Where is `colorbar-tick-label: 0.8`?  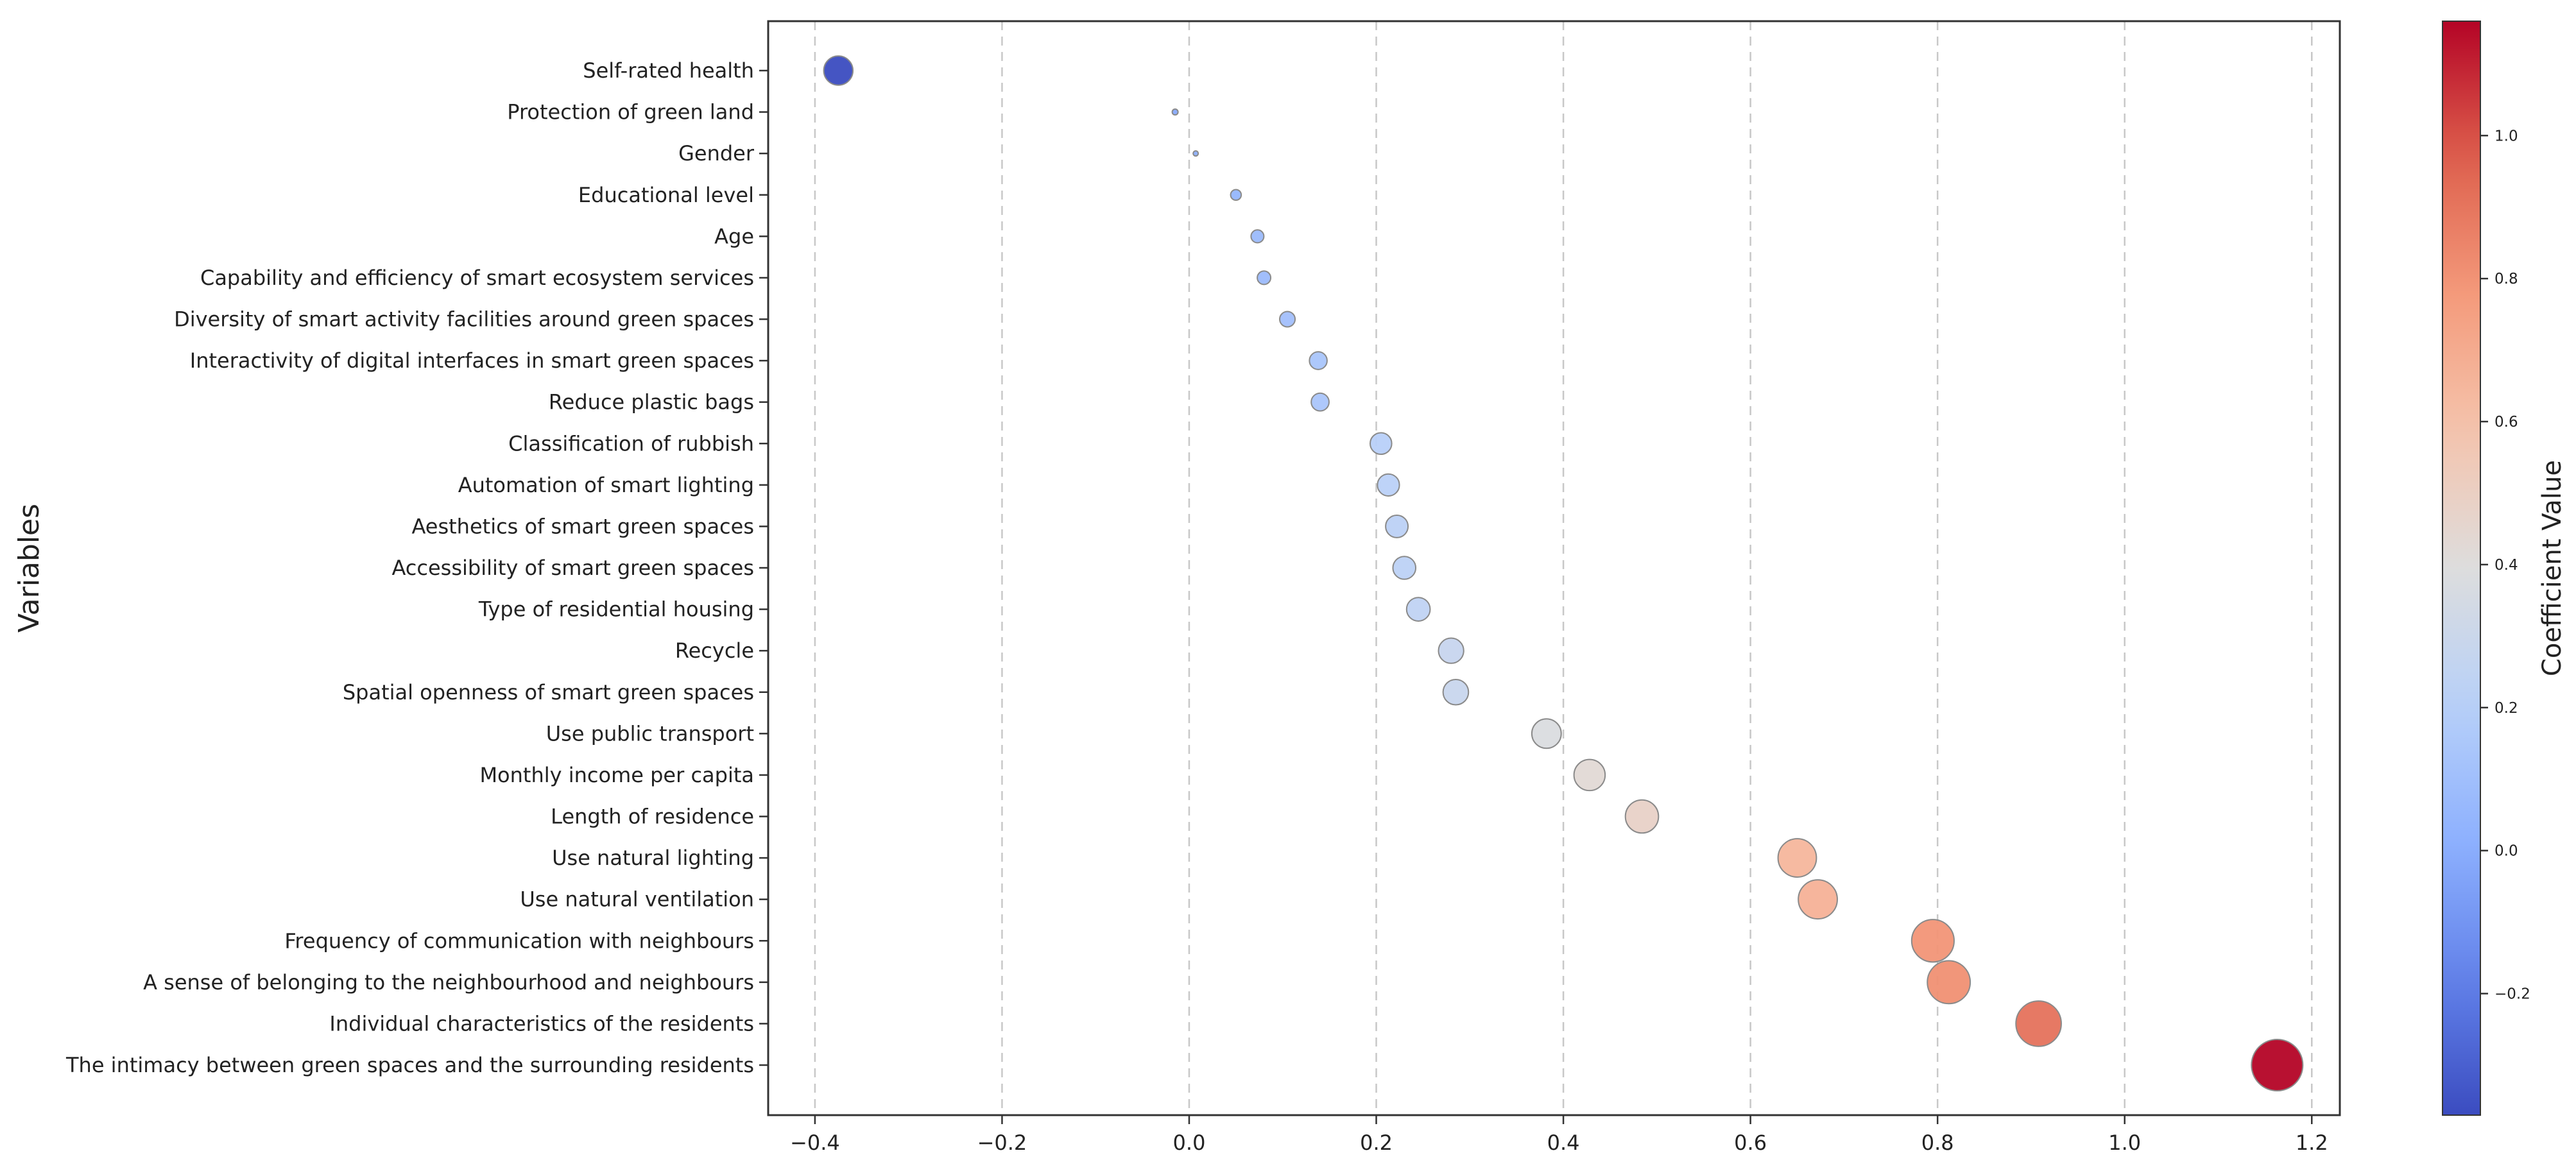
colorbar-tick-label: 0.8 is located at coordinates (2506, 279).